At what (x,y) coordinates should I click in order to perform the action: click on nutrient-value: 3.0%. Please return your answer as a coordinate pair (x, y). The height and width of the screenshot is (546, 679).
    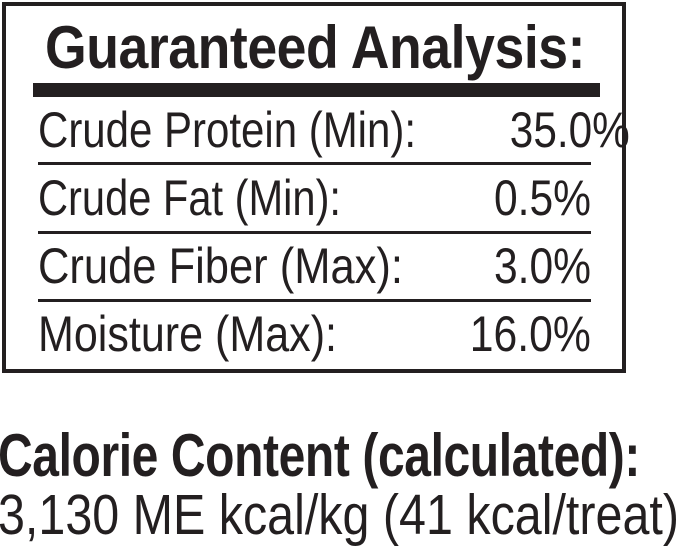
    Looking at the image, I should click on (542, 266).